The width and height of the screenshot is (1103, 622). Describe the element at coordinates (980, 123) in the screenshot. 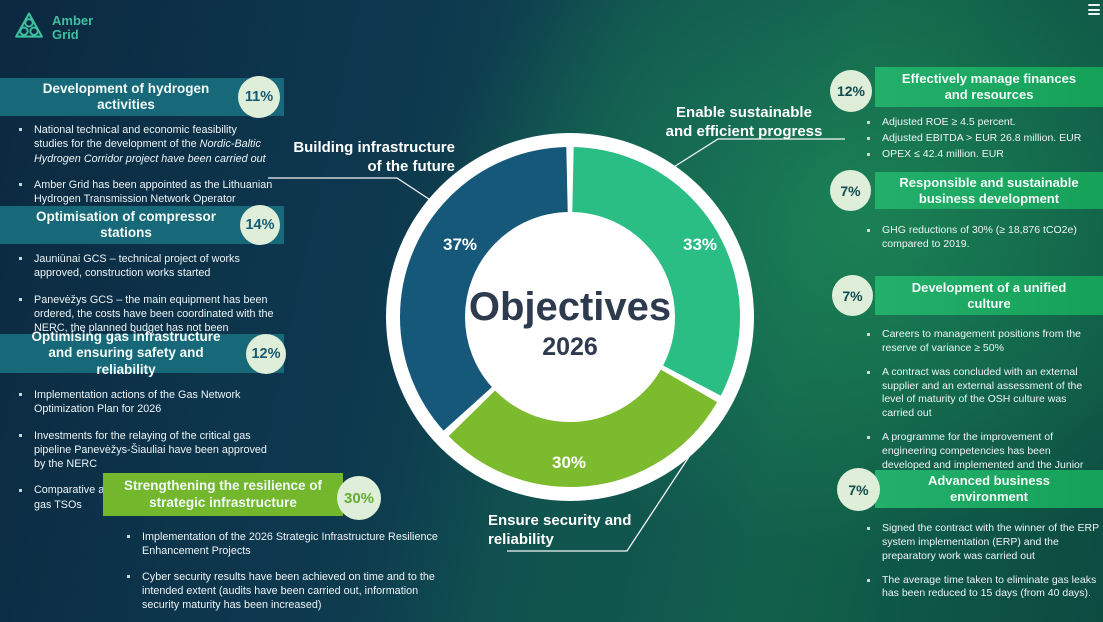

I see `bullet-item: Adjusted ROE ≥ 4.5 percent.` at that location.